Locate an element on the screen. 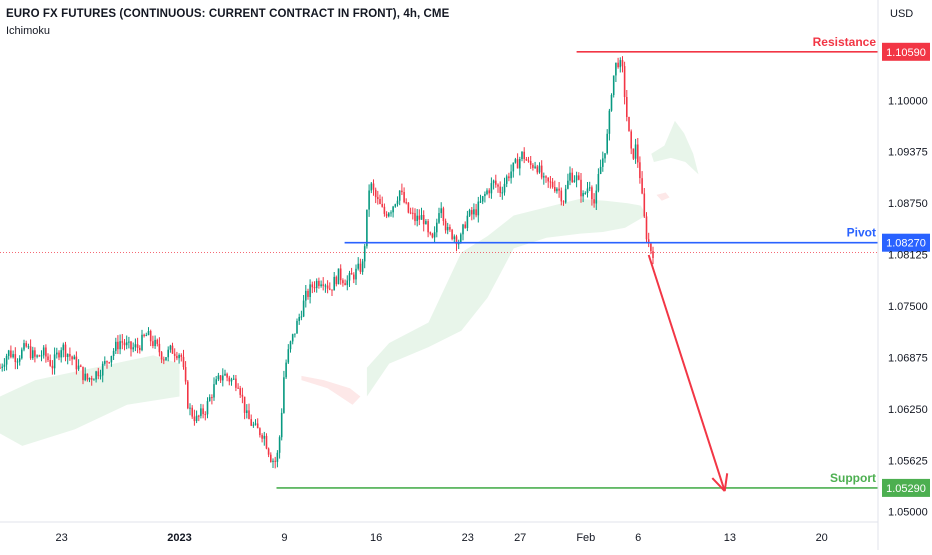 This screenshot has height=555, width=932. resistance-price-tag is located at coordinates (906, 51).